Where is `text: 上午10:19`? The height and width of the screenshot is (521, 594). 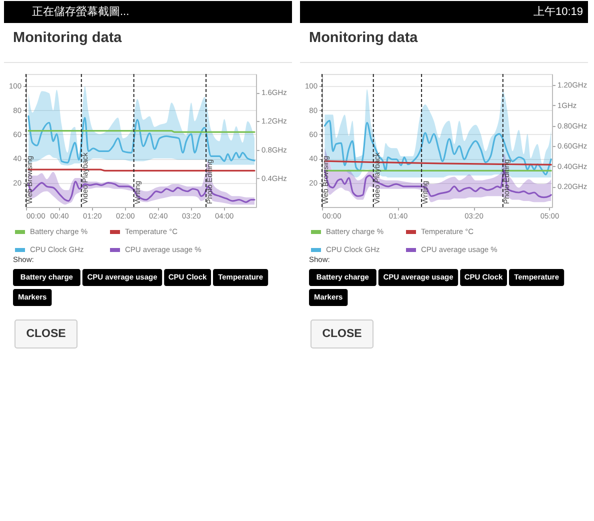 text: 上午10:19 is located at coordinates (558, 11).